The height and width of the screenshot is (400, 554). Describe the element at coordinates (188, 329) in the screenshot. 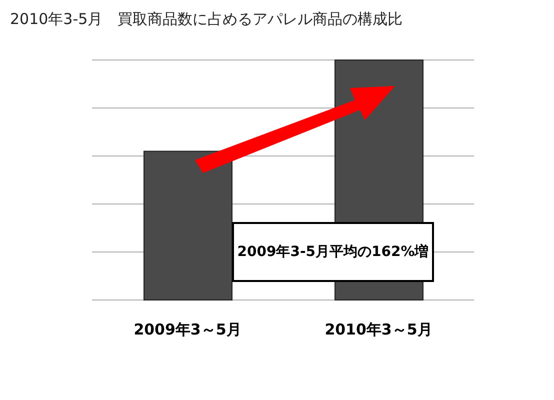

I see `x-tick-label: 2009年3～5月` at that location.